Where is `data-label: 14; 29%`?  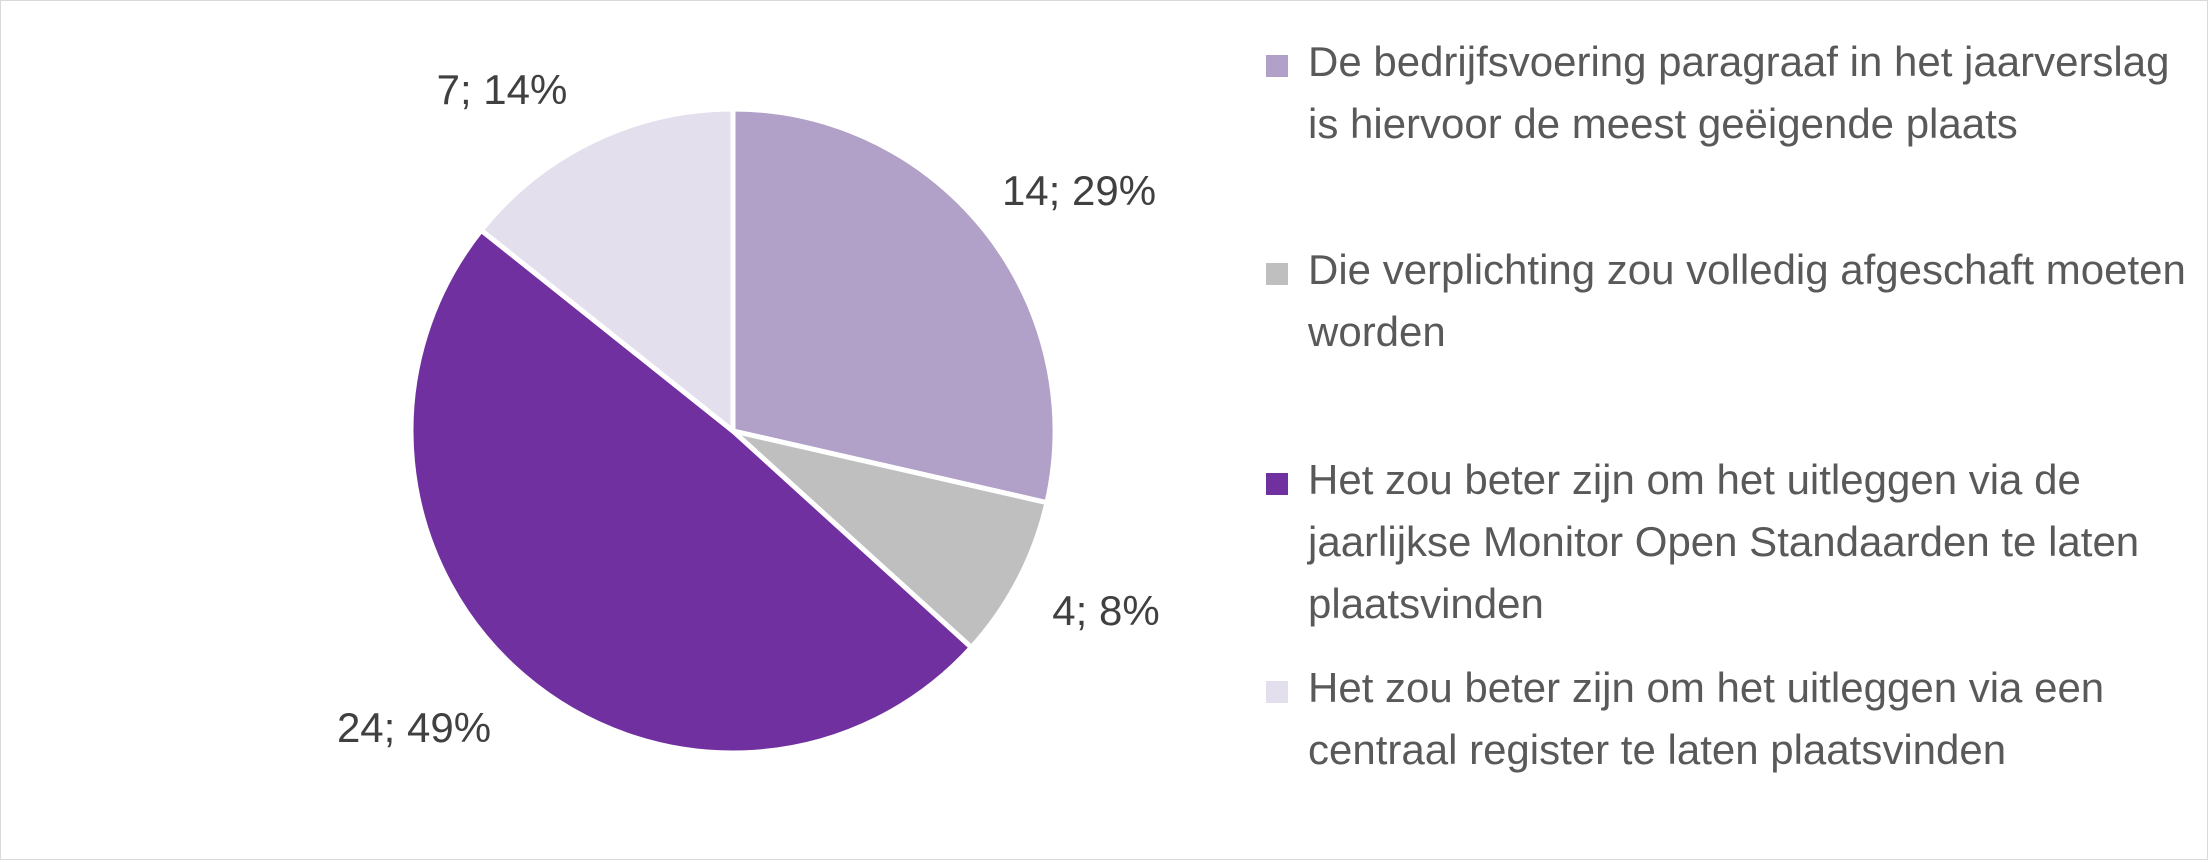
data-label: 14; 29% is located at coordinates (1079, 190).